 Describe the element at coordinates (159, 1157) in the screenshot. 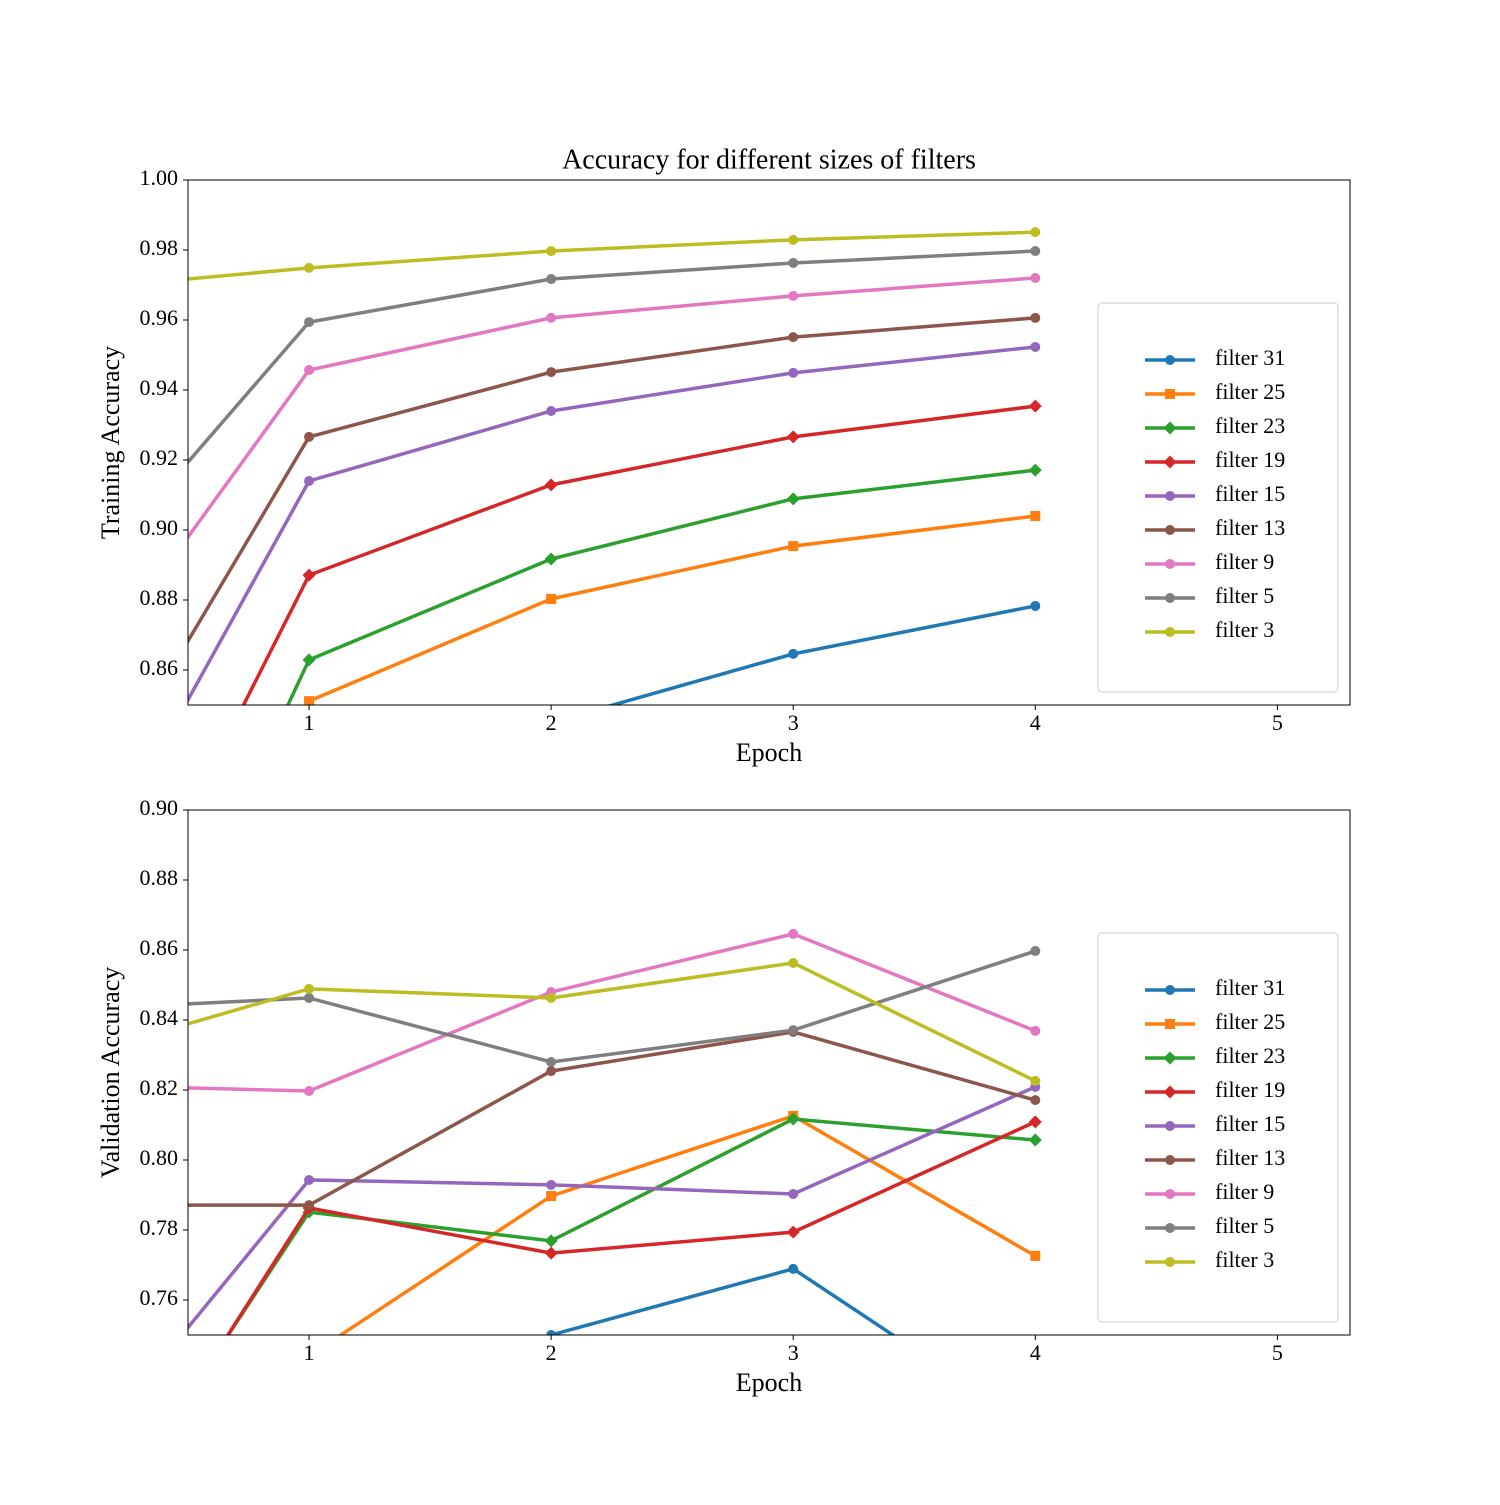

I see `y-tick-label: 0.80` at that location.